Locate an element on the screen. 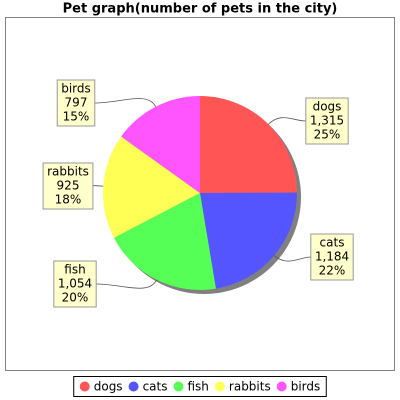  label-text: 1,184 is located at coordinates (332, 257).